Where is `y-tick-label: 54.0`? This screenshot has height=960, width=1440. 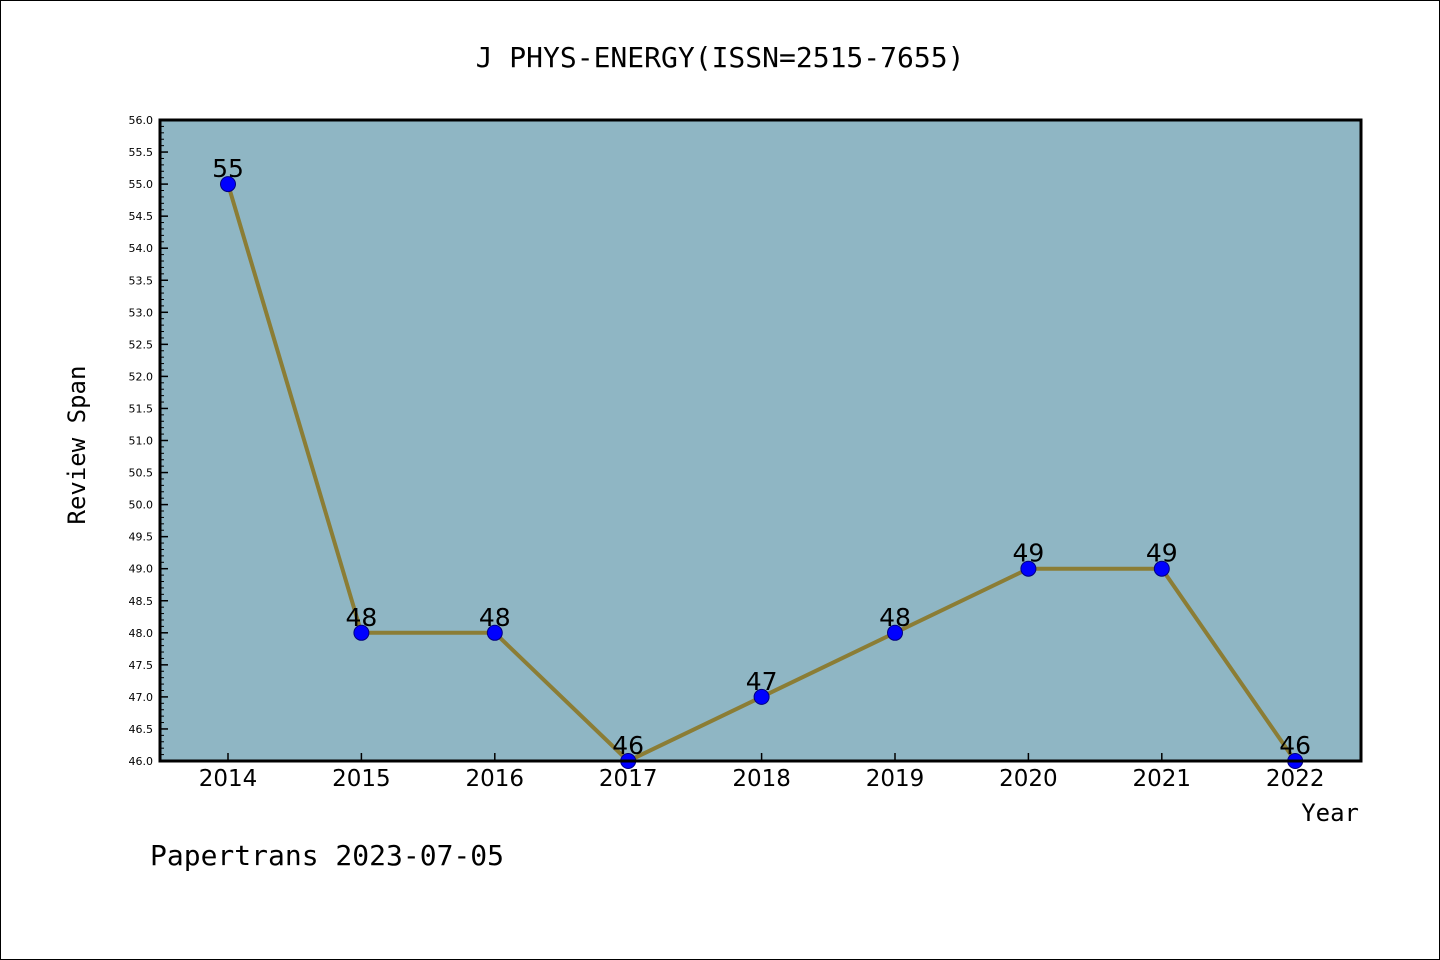
y-tick-label: 54.0 is located at coordinates (141, 248).